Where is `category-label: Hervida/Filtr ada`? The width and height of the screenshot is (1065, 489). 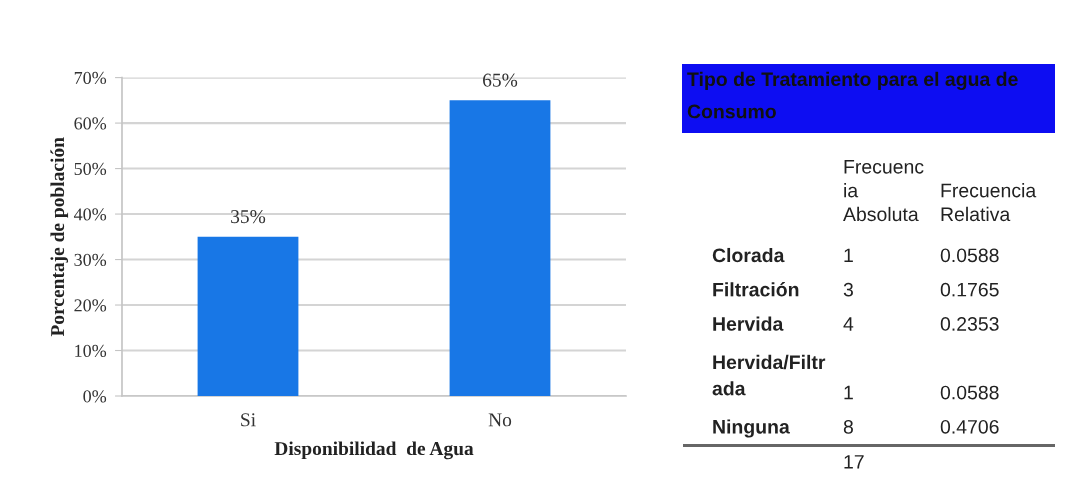
category-label: Hervida/Filtr ada is located at coordinates (769, 375).